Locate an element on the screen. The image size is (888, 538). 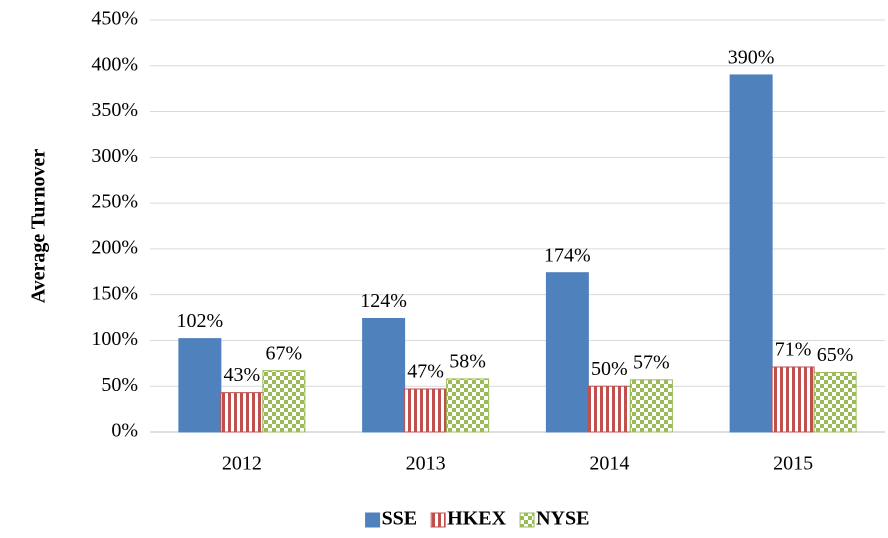
data-label: 65% is located at coordinates (835, 355).